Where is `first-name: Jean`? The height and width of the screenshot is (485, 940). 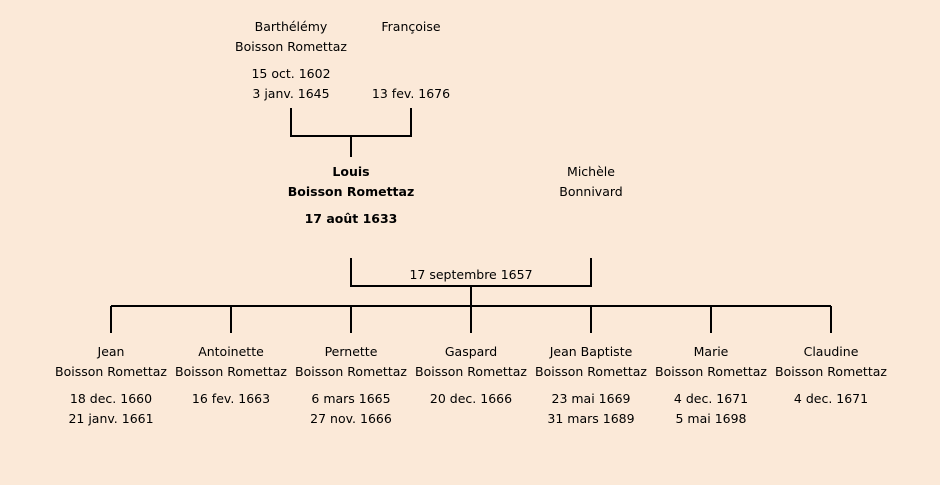 first-name: Jean is located at coordinates (111, 351).